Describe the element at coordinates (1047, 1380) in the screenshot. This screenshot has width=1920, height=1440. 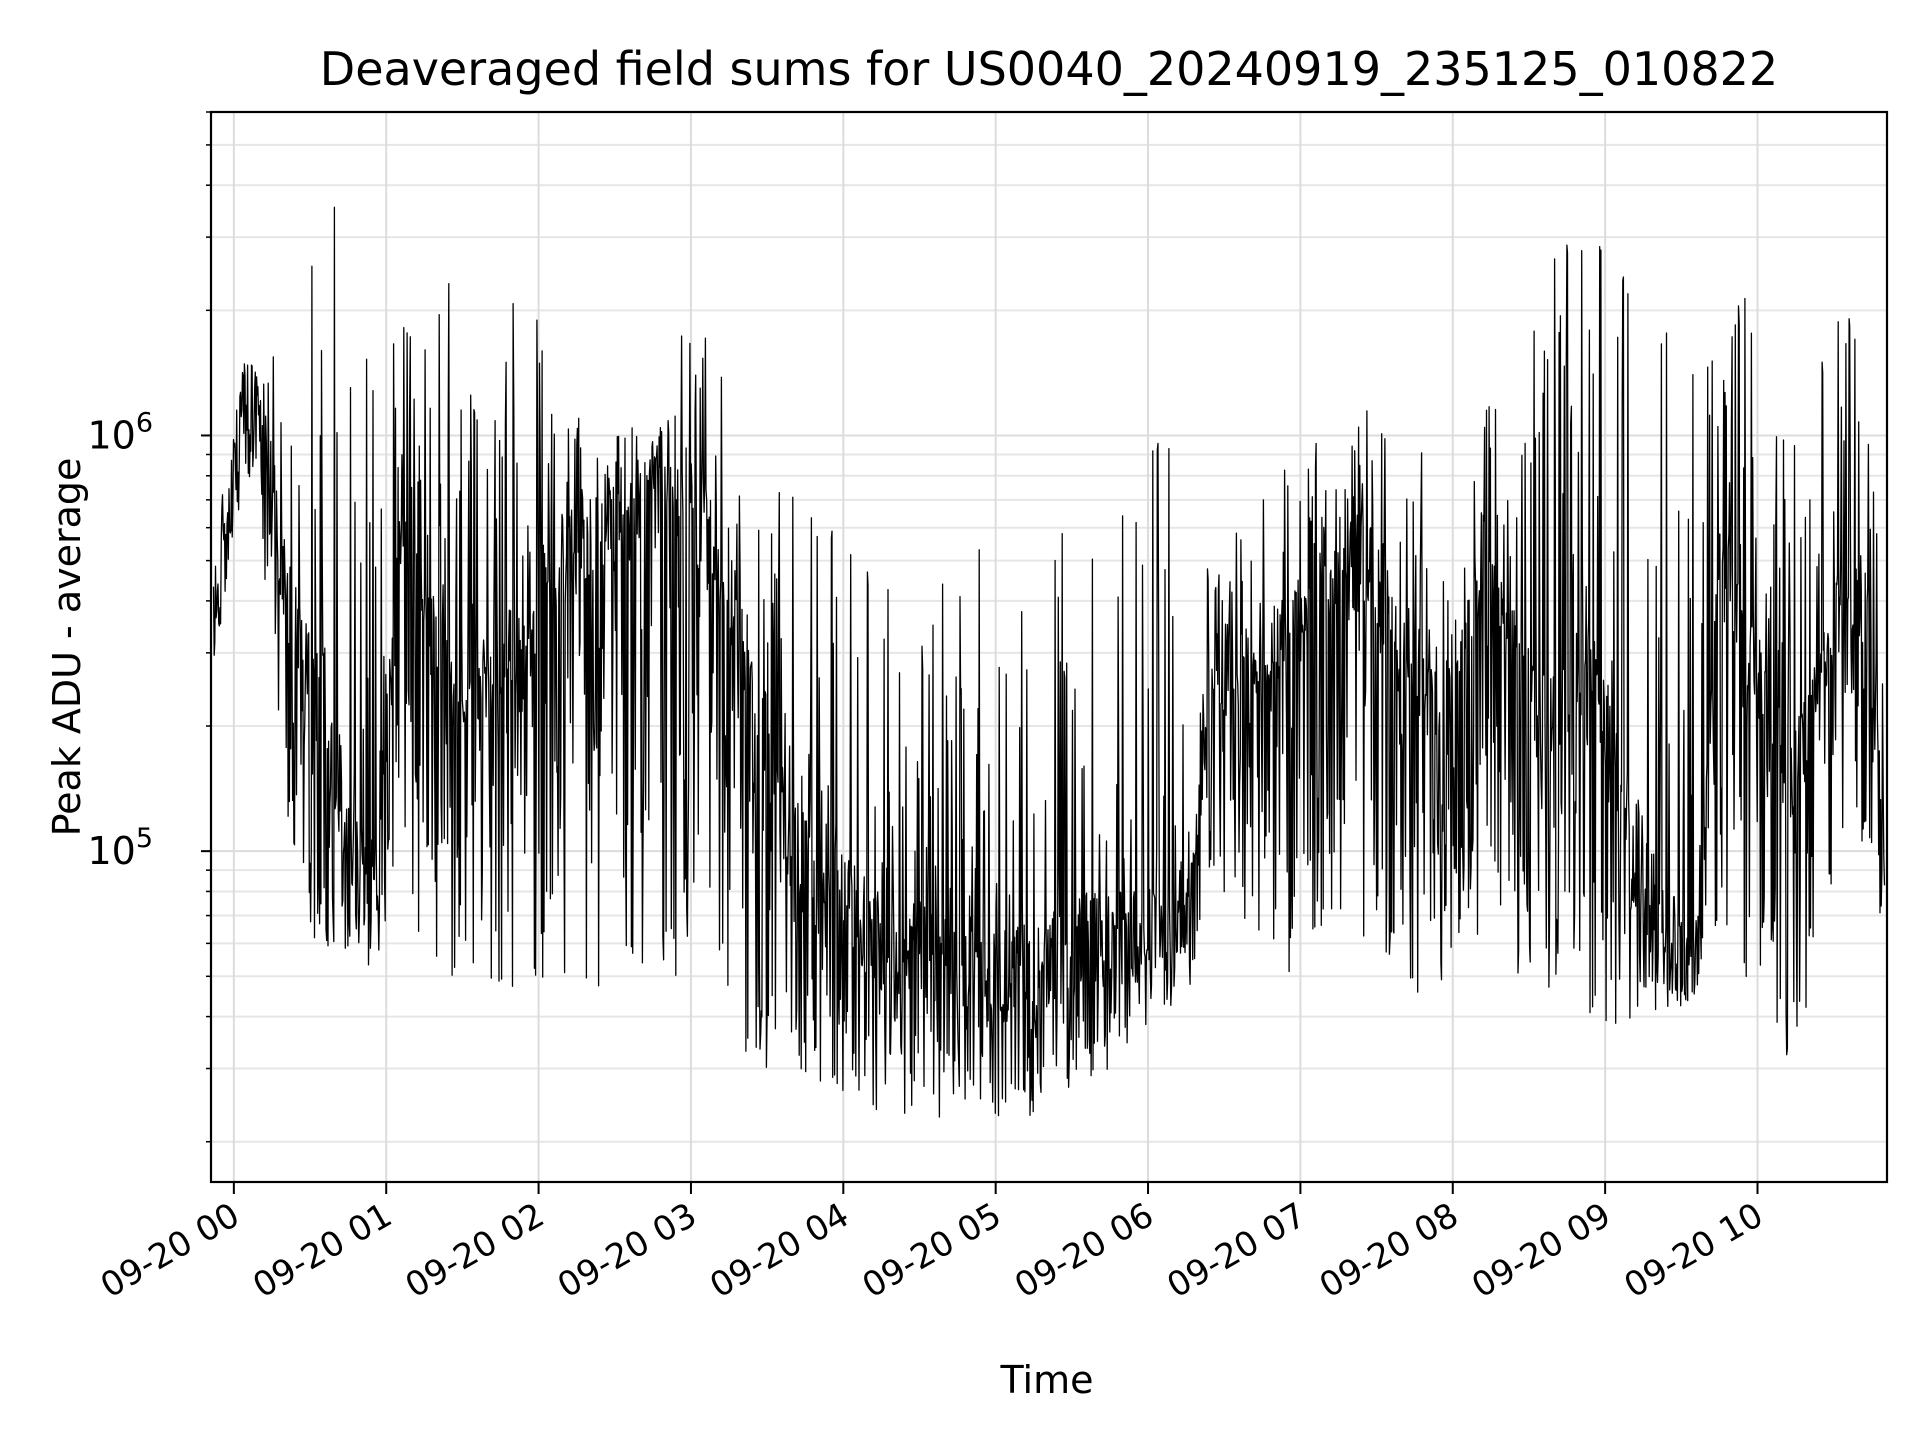
I see `x-axis-label: Time` at that location.